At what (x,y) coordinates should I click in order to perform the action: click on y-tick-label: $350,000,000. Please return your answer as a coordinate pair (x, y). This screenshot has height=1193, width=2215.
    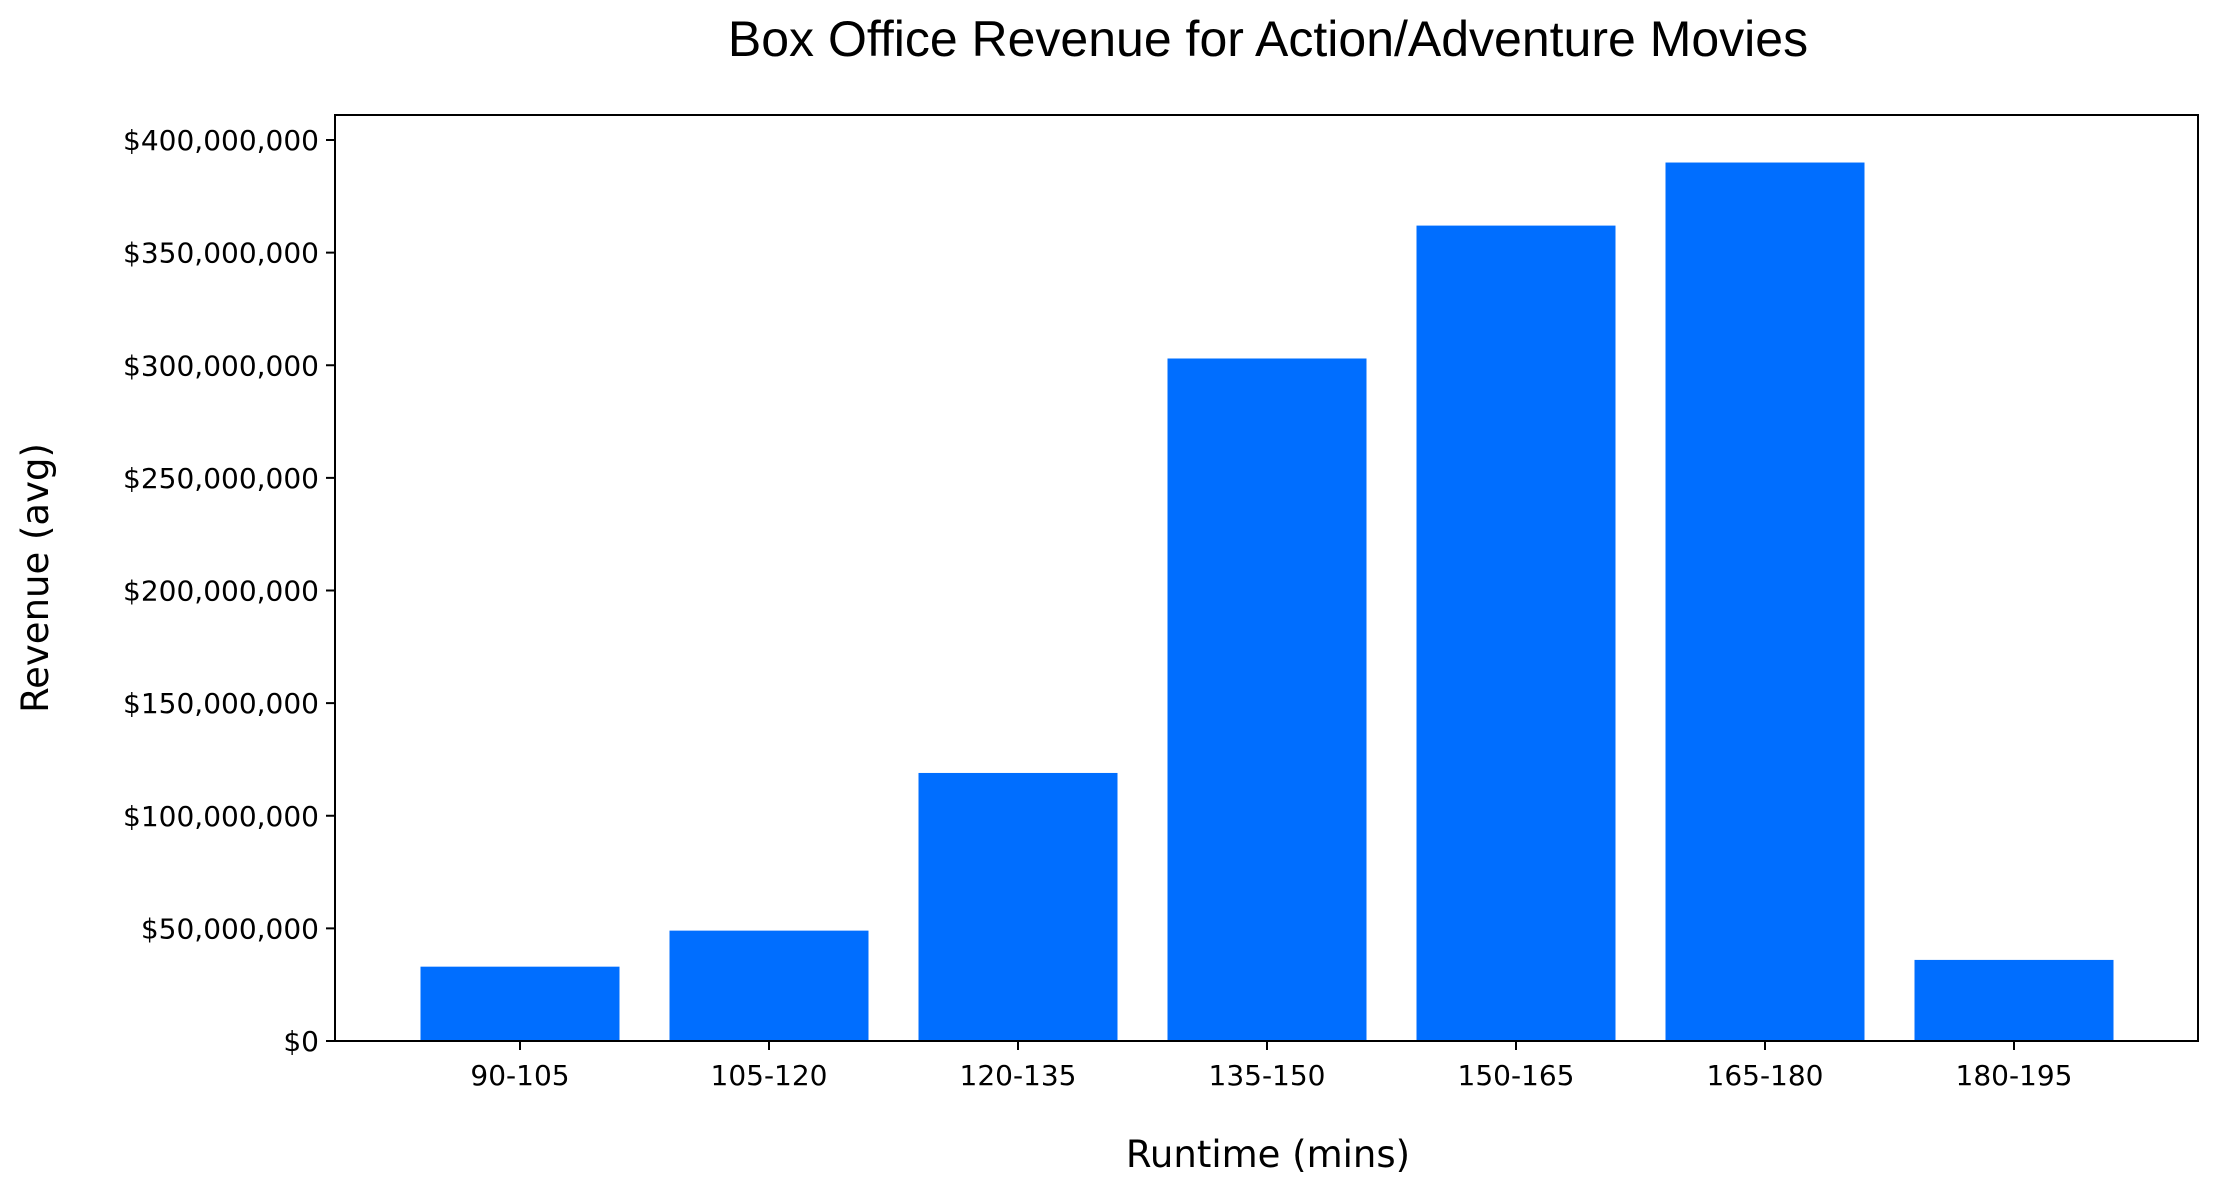
    Looking at the image, I should click on (221, 253).